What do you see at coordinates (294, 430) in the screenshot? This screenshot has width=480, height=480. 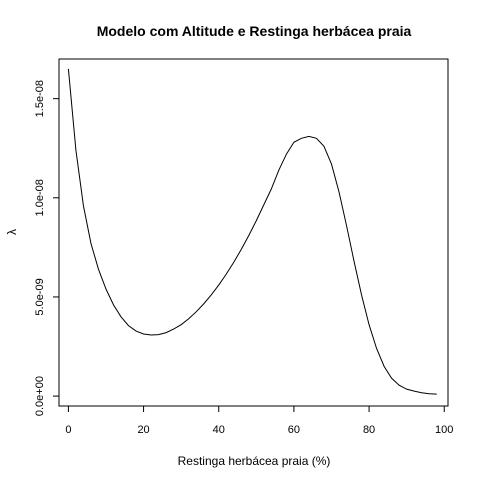 I see `x-tick-label: 60` at bounding box center [294, 430].